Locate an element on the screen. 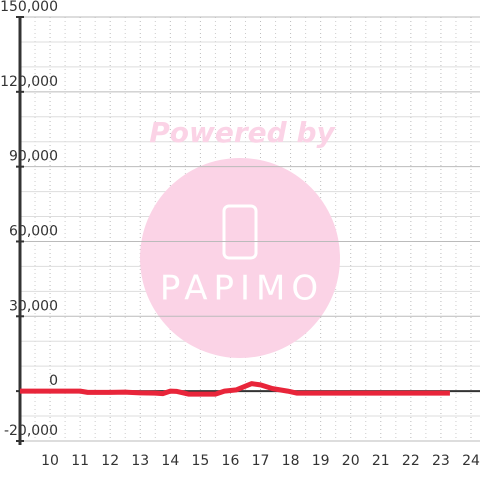 The height and width of the screenshot is (480, 480). watermark-text: Powered by is located at coordinates (242, 132).